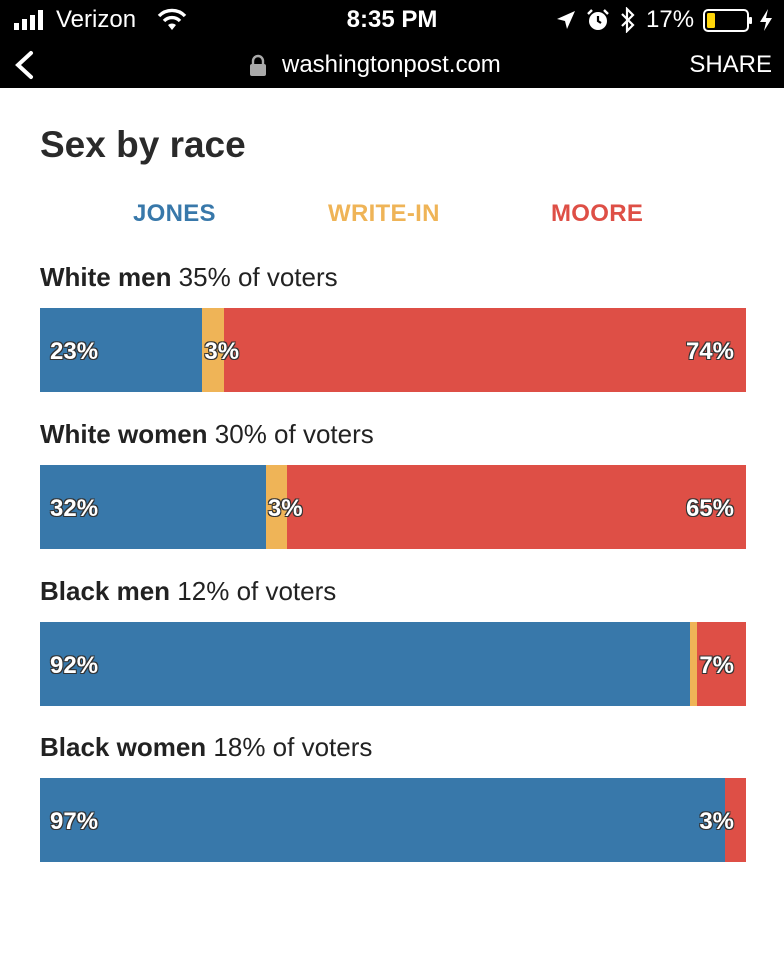  What do you see at coordinates (598, 19) in the screenshot?
I see `alarm-icon` at bounding box center [598, 19].